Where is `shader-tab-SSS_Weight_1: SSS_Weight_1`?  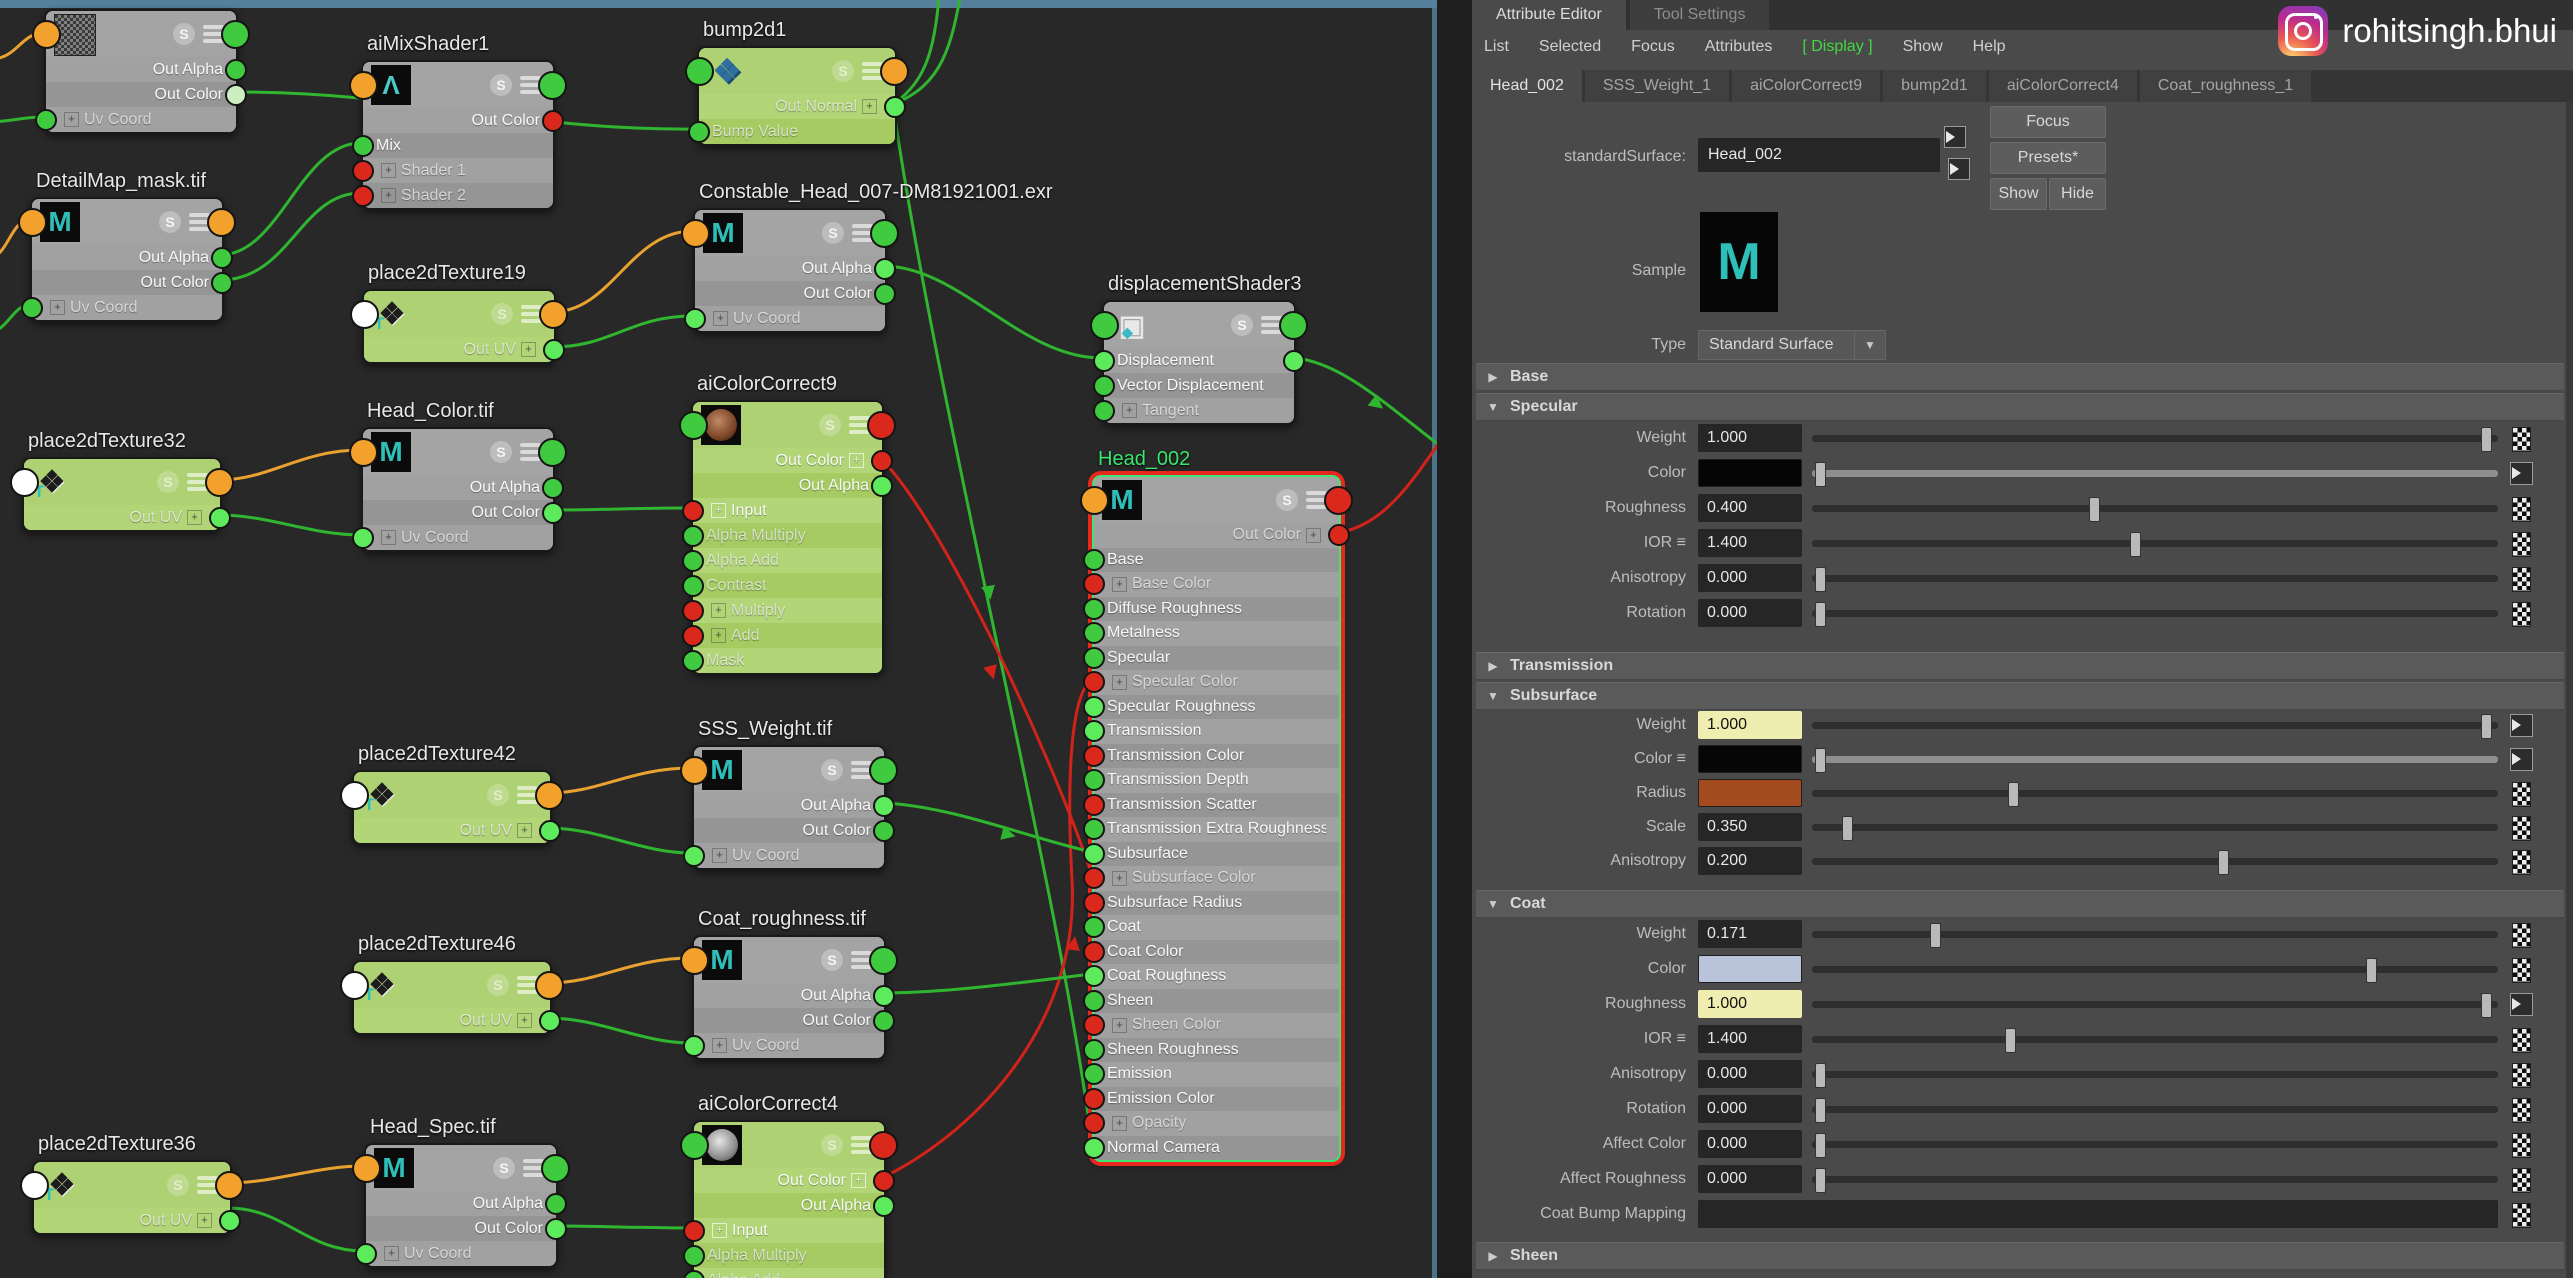
shader-tab-SSS_Weight_1: SSS_Weight_1 is located at coordinates (1657, 86).